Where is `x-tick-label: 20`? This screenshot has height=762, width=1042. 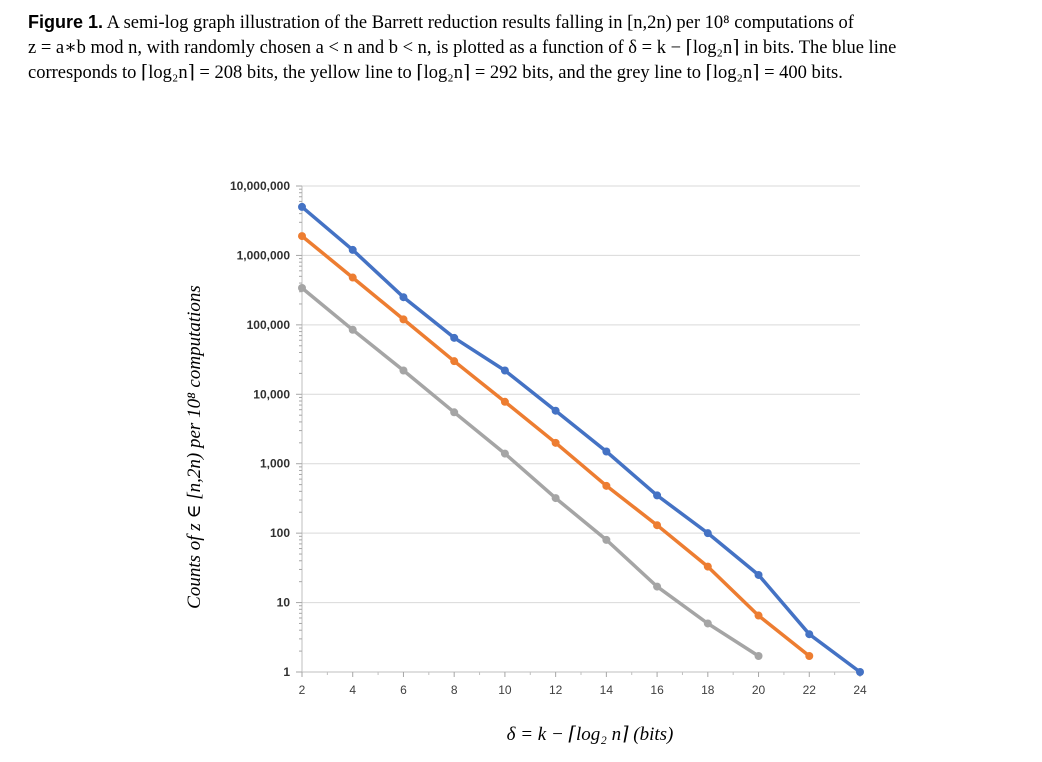 x-tick-label: 20 is located at coordinates (759, 690).